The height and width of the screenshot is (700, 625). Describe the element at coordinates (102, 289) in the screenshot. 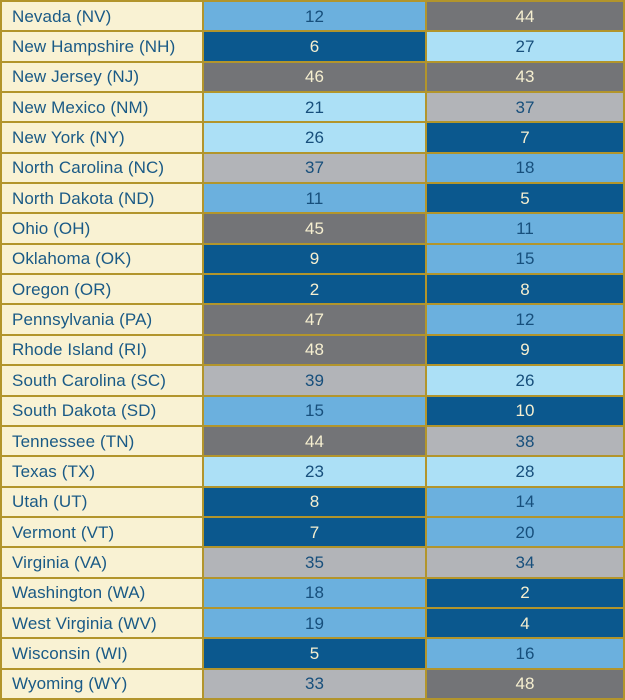

I see `state-name-cell: Oregon (OR)` at that location.